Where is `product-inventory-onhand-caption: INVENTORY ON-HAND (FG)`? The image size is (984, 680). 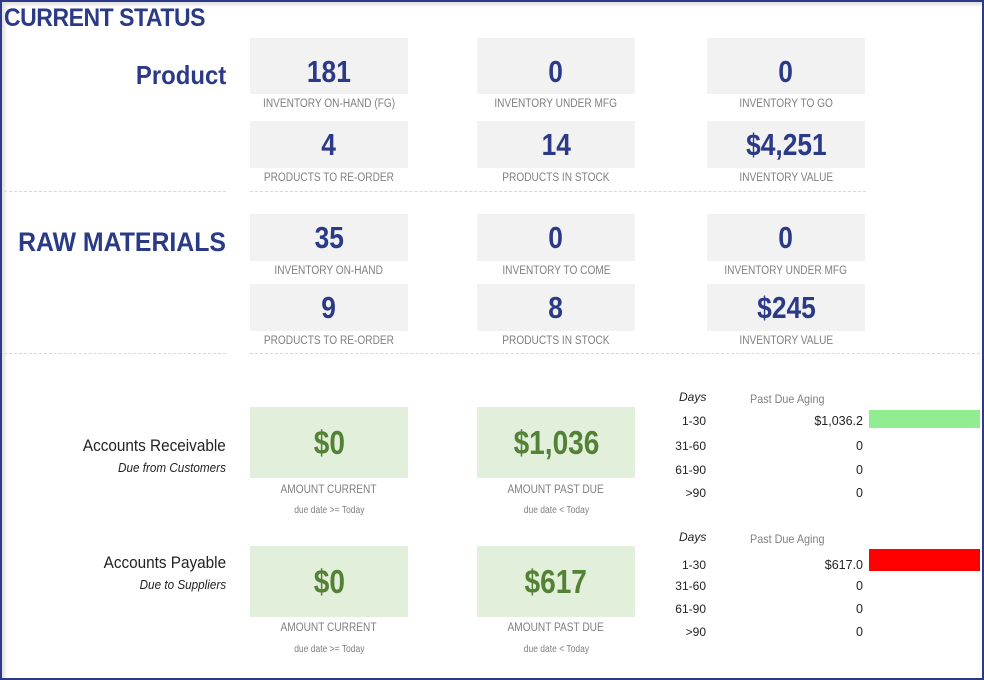 product-inventory-onhand-caption: INVENTORY ON-HAND (FG) is located at coordinates (329, 104).